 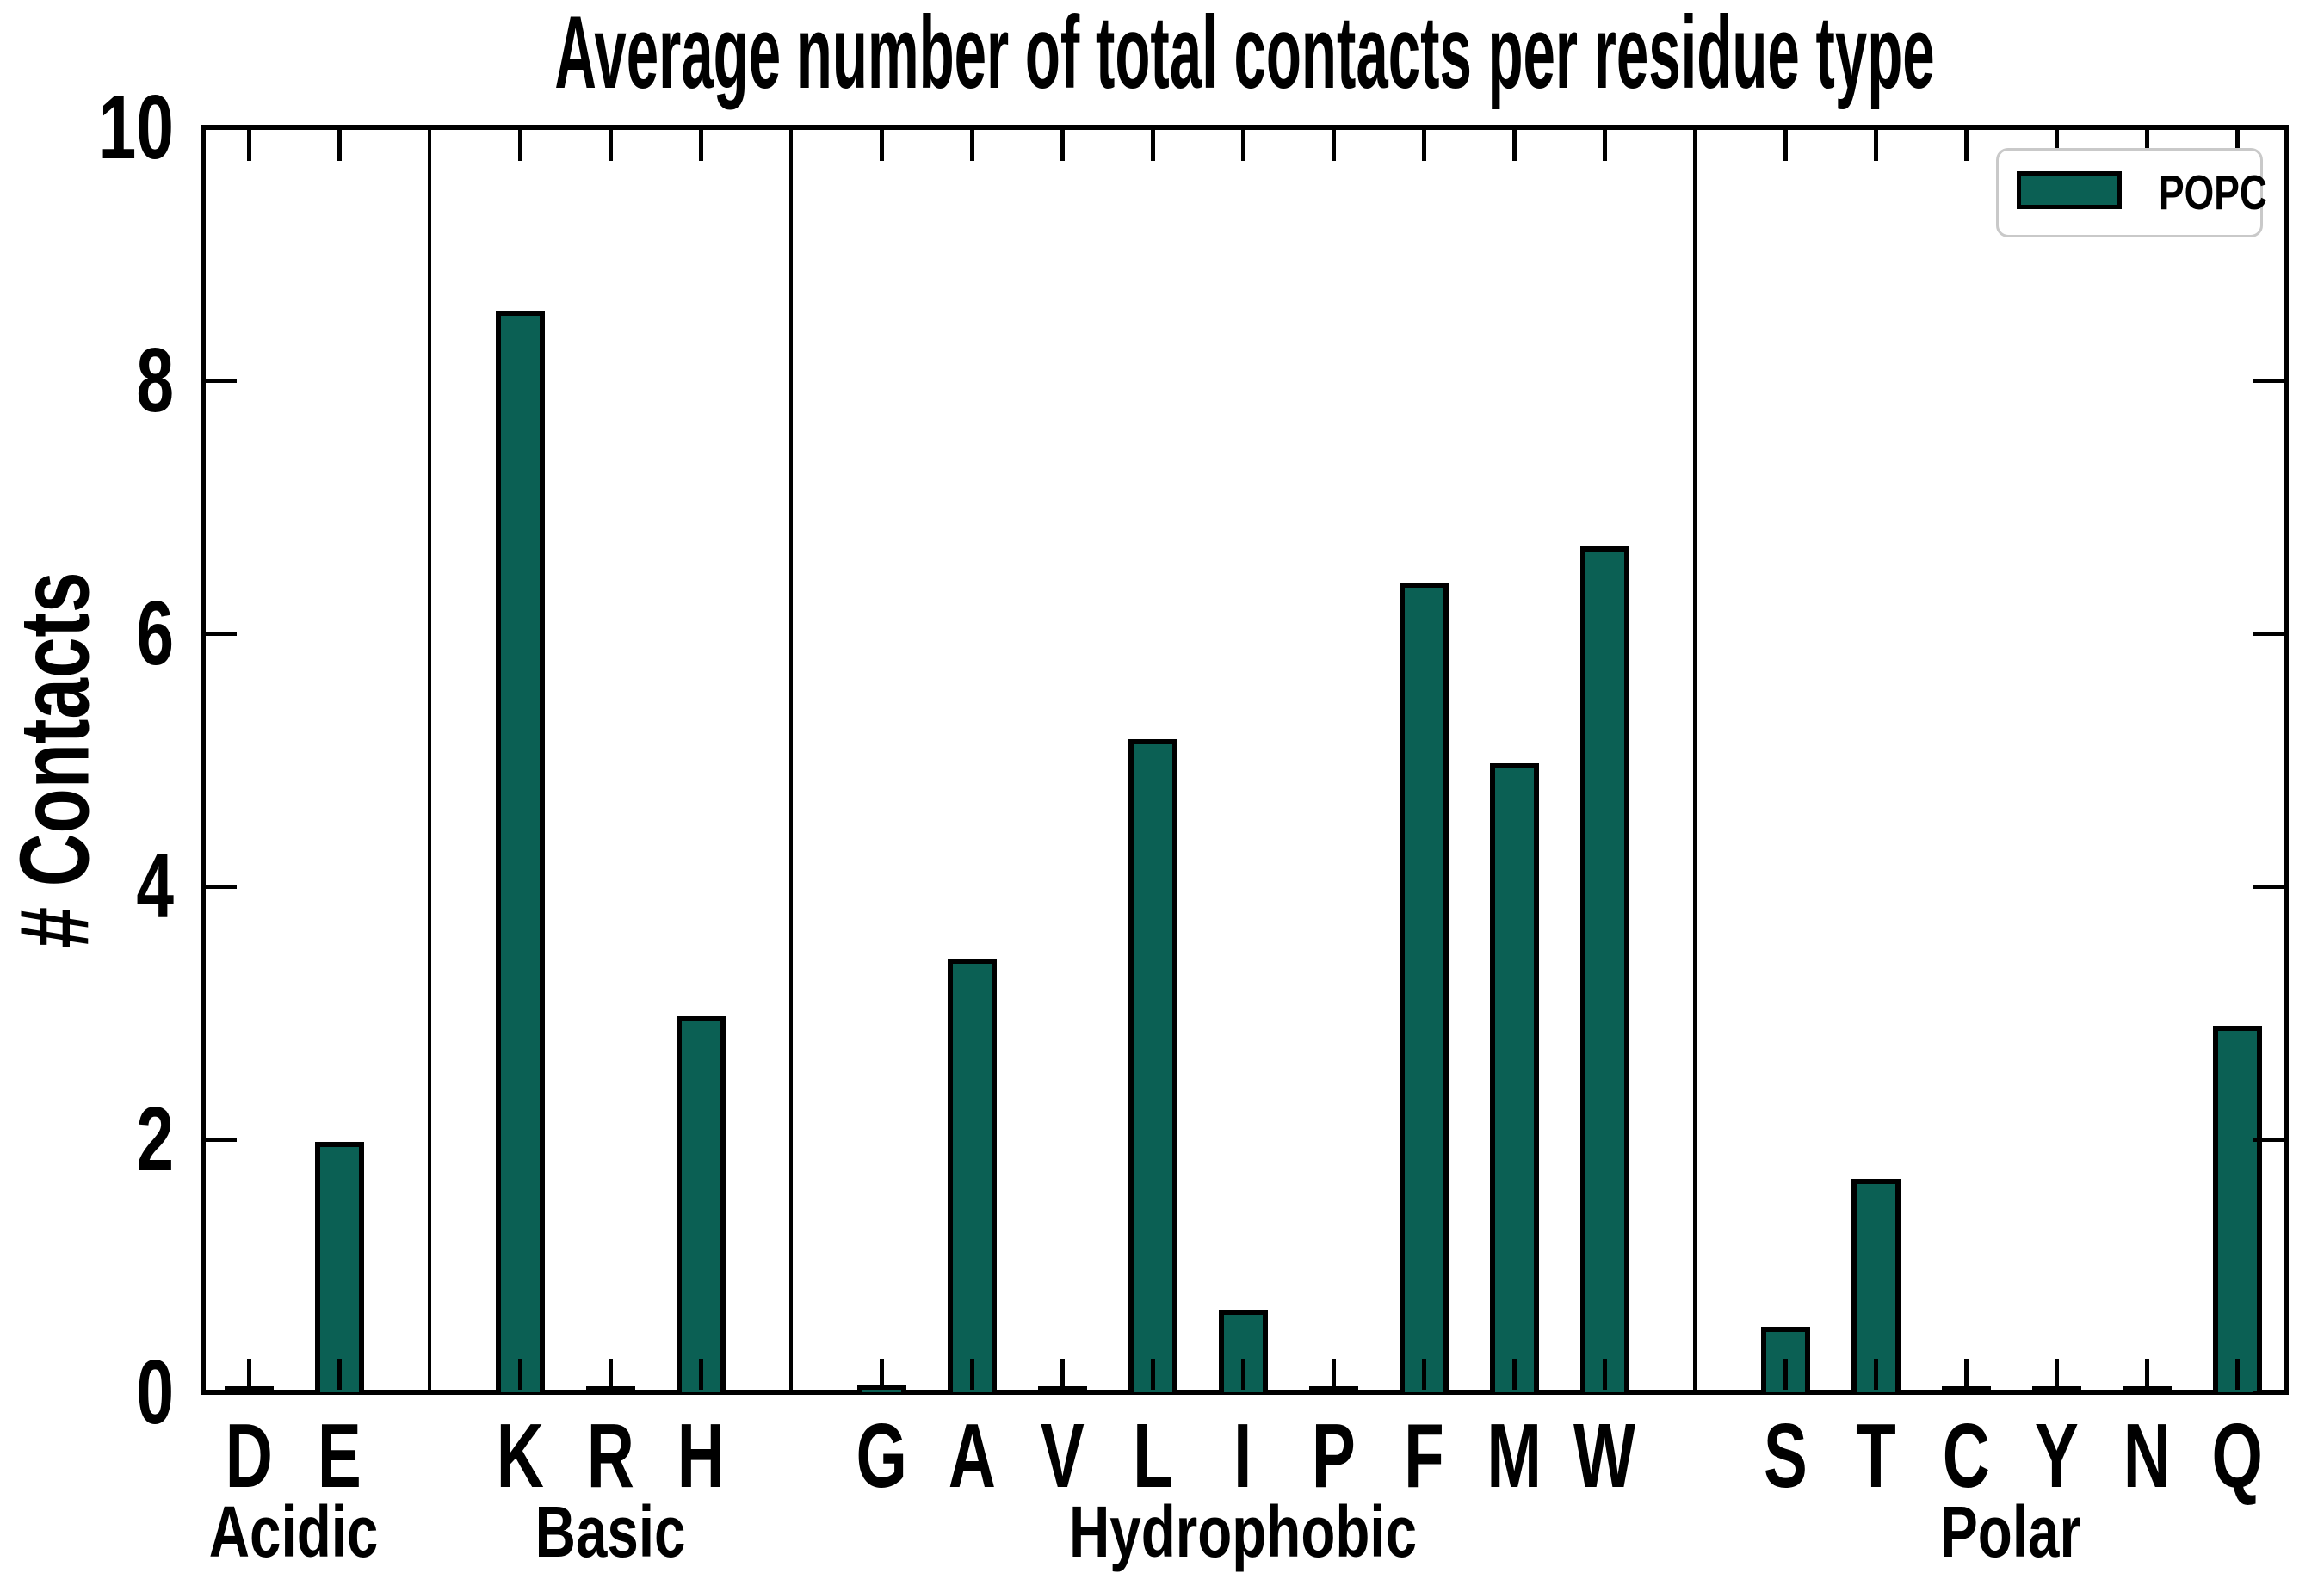 What do you see at coordinates (2237, 1375) in the screenshot?
I see `x-tick-bottom-Q` at bounding box center [2237, 1375].